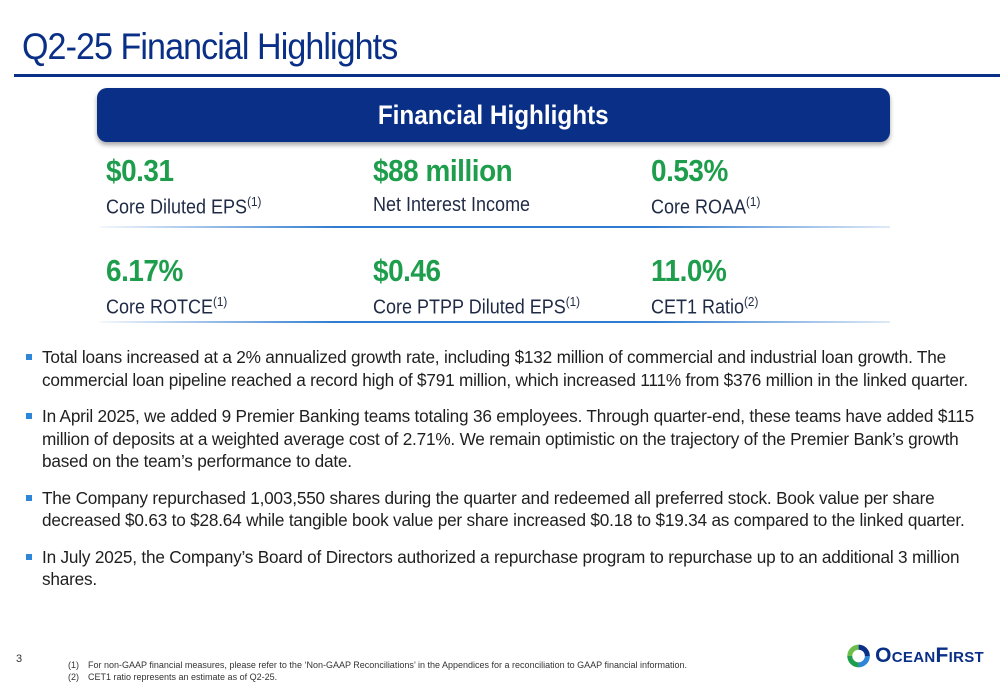 This screenshot has width=1000, height=685. What do you see at coordinates (192, 186) in the screenshot?
I see `metric-core-diluted-eps: $0.31 Core Diluted EPS(1)` at bounding box center [192, 186].